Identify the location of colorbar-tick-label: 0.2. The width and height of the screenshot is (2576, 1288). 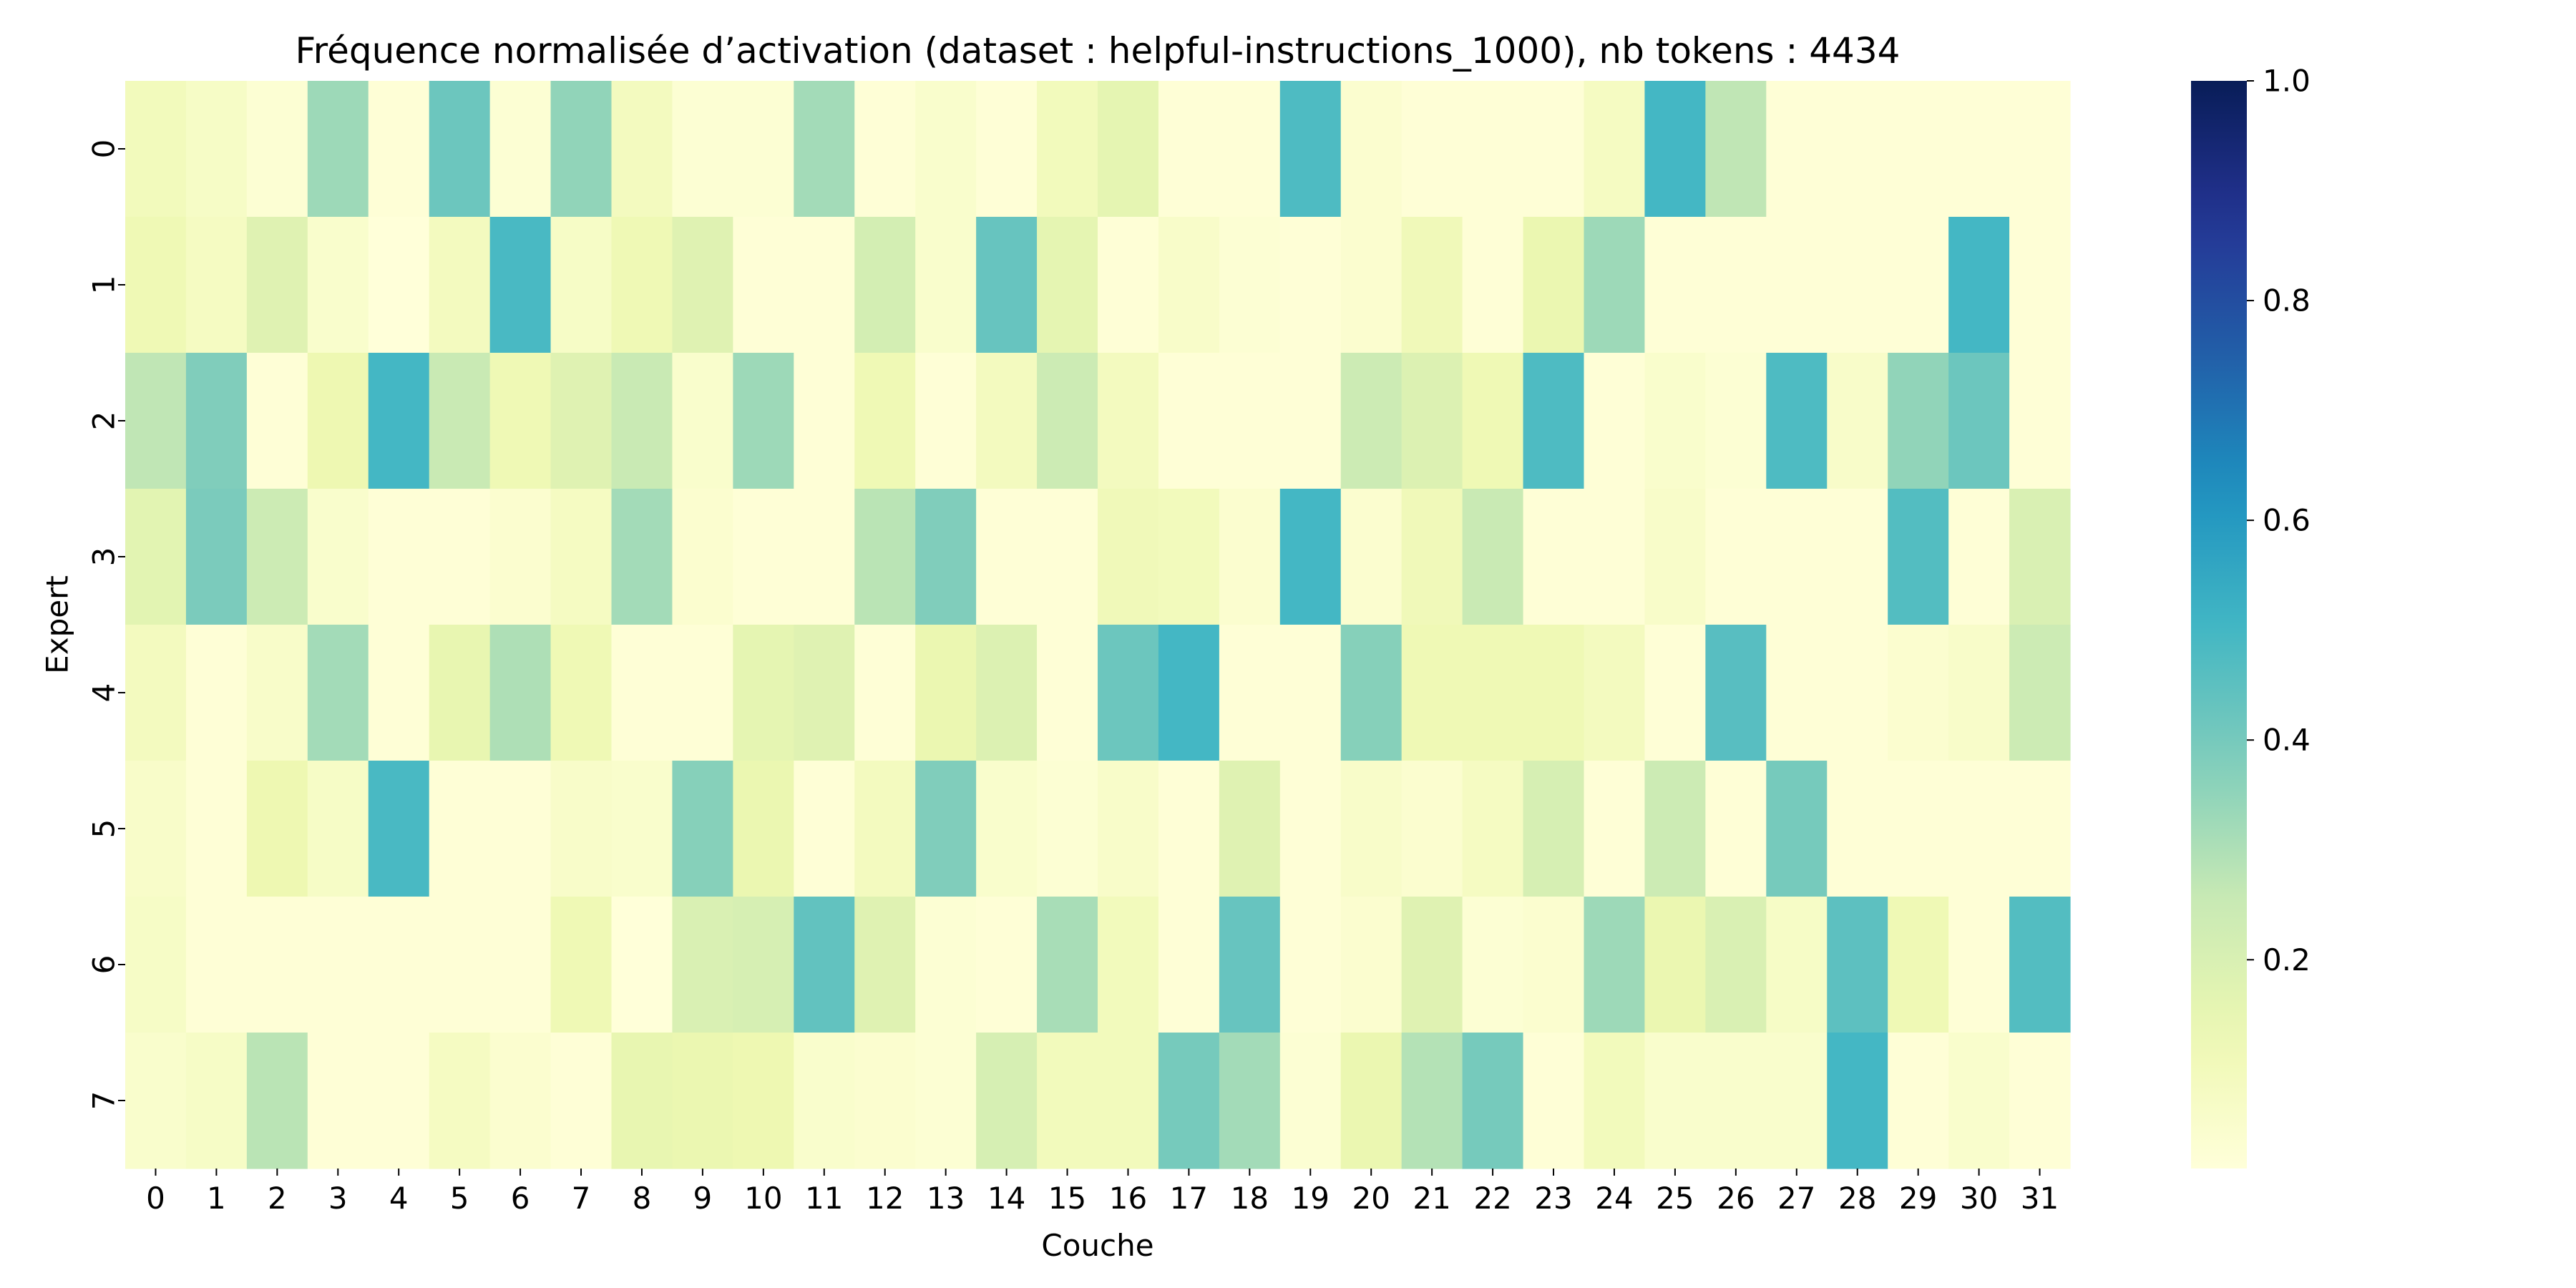
(2287, 959).